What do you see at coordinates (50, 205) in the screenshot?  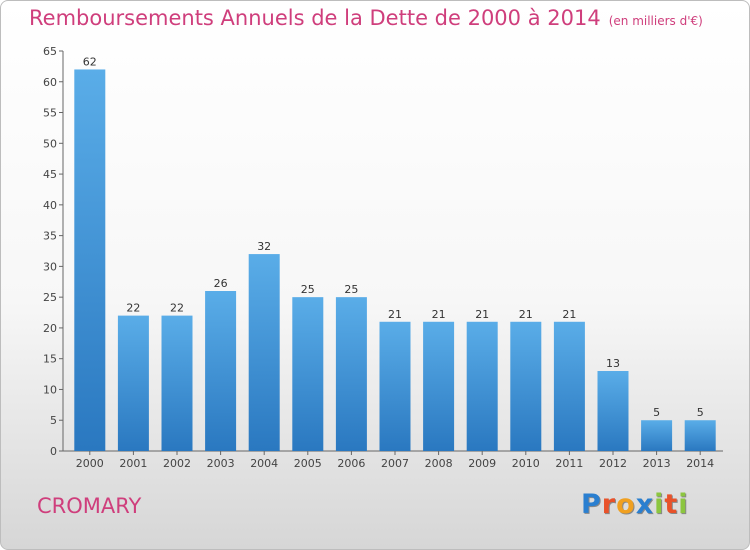 I see `y-tick-label: 40` at bounding box center [50, 205].